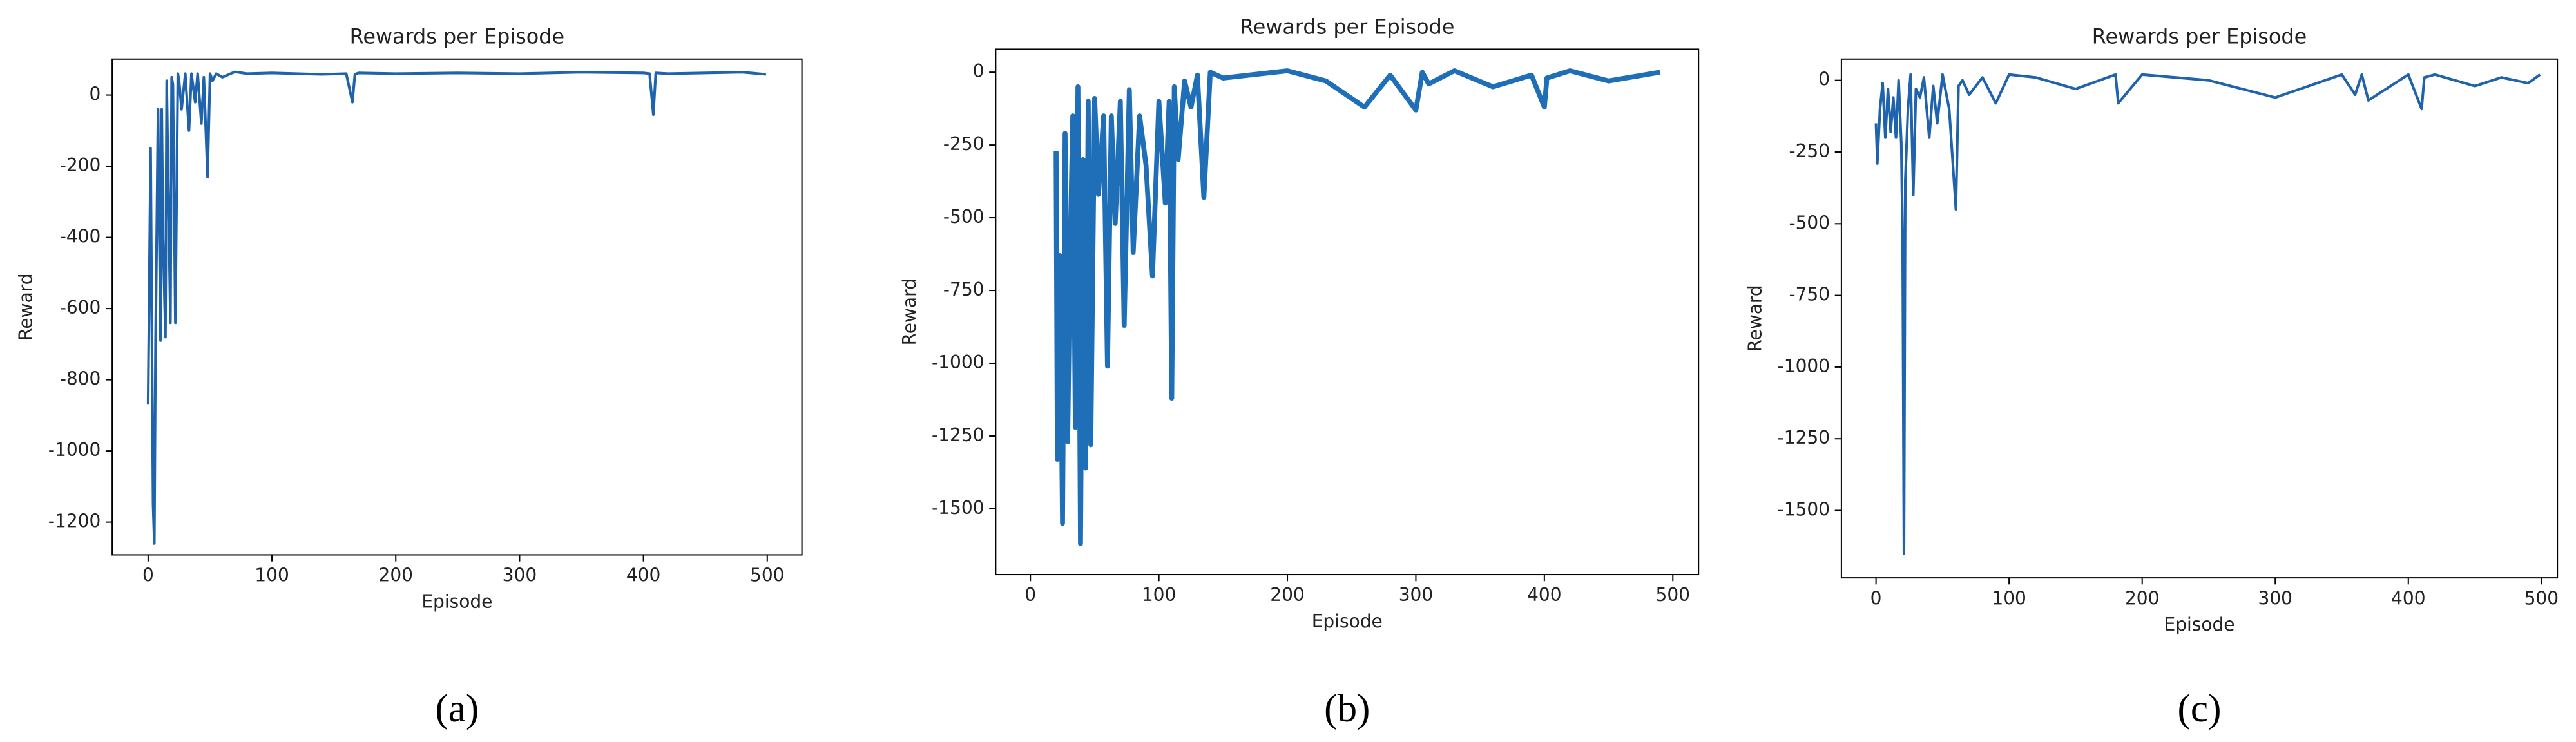  I want to click on caption: (c), so click(2200, 708).